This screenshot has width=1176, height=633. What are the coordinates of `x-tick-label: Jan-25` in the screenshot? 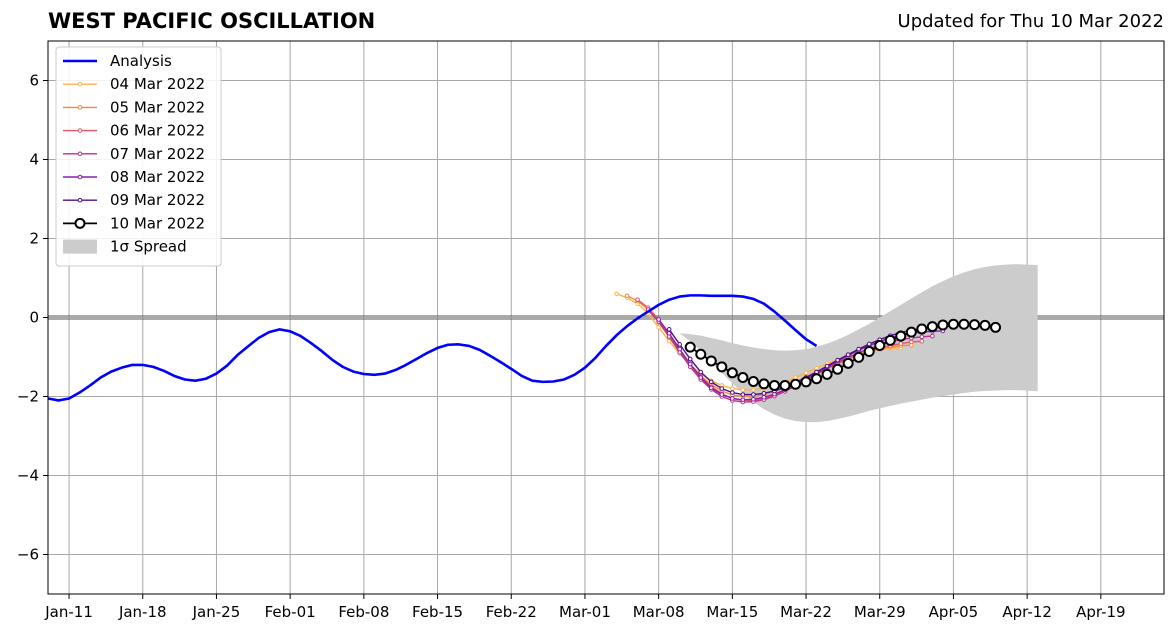 It's located at (216, 612).